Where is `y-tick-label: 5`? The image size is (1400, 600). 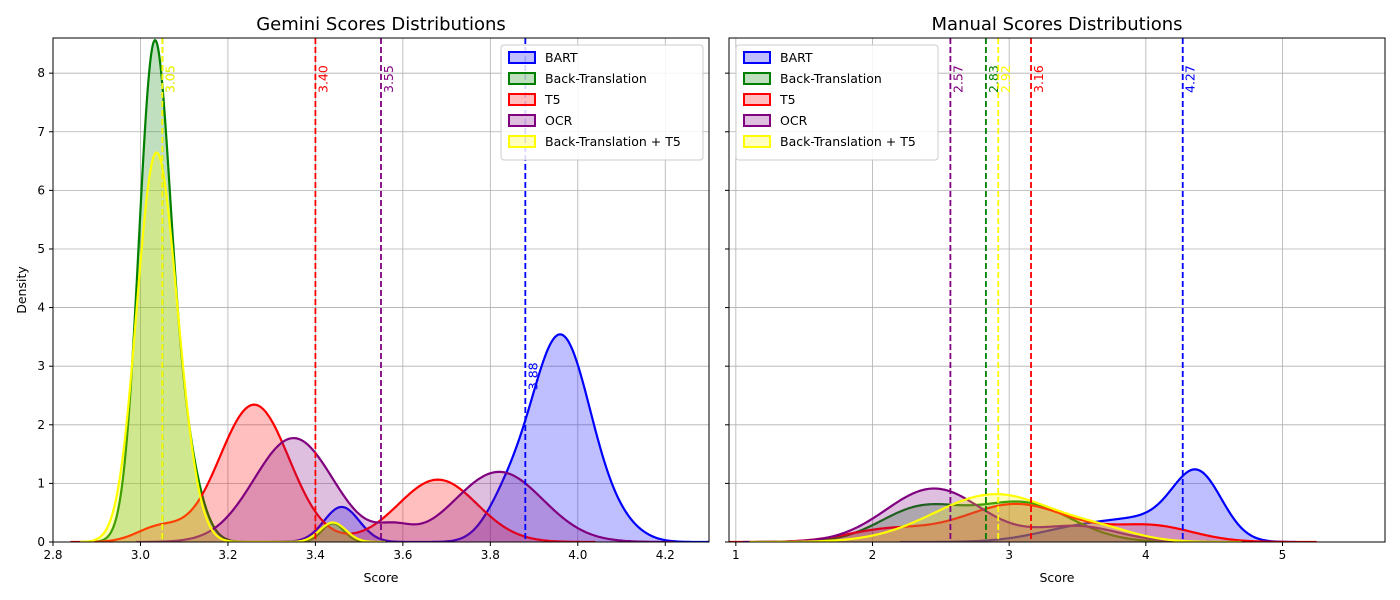 y-tick-label: 5 is located at coordinates (41, 249).